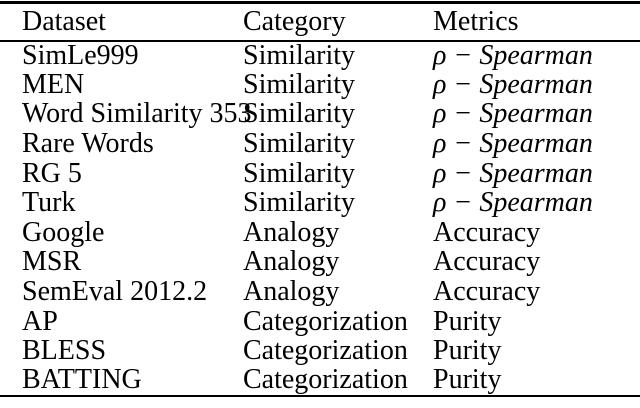 The height and width of the screenshot is (408, 640). I want to click on table-row: Rare Words Similarity ρ − Spearman, so click(320, 144).